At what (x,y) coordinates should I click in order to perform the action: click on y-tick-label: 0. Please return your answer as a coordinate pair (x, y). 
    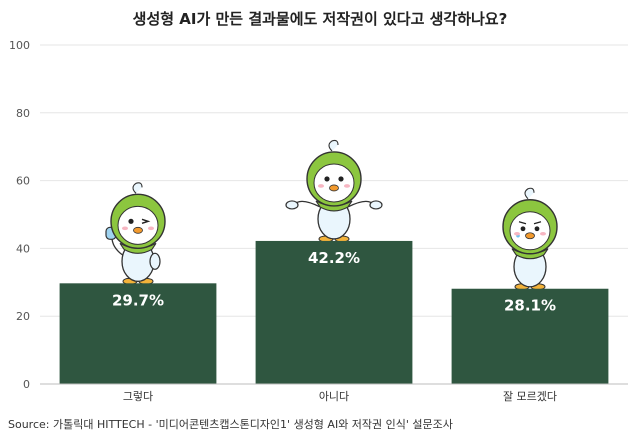
    Looking at the image, I should click on (26, 384).